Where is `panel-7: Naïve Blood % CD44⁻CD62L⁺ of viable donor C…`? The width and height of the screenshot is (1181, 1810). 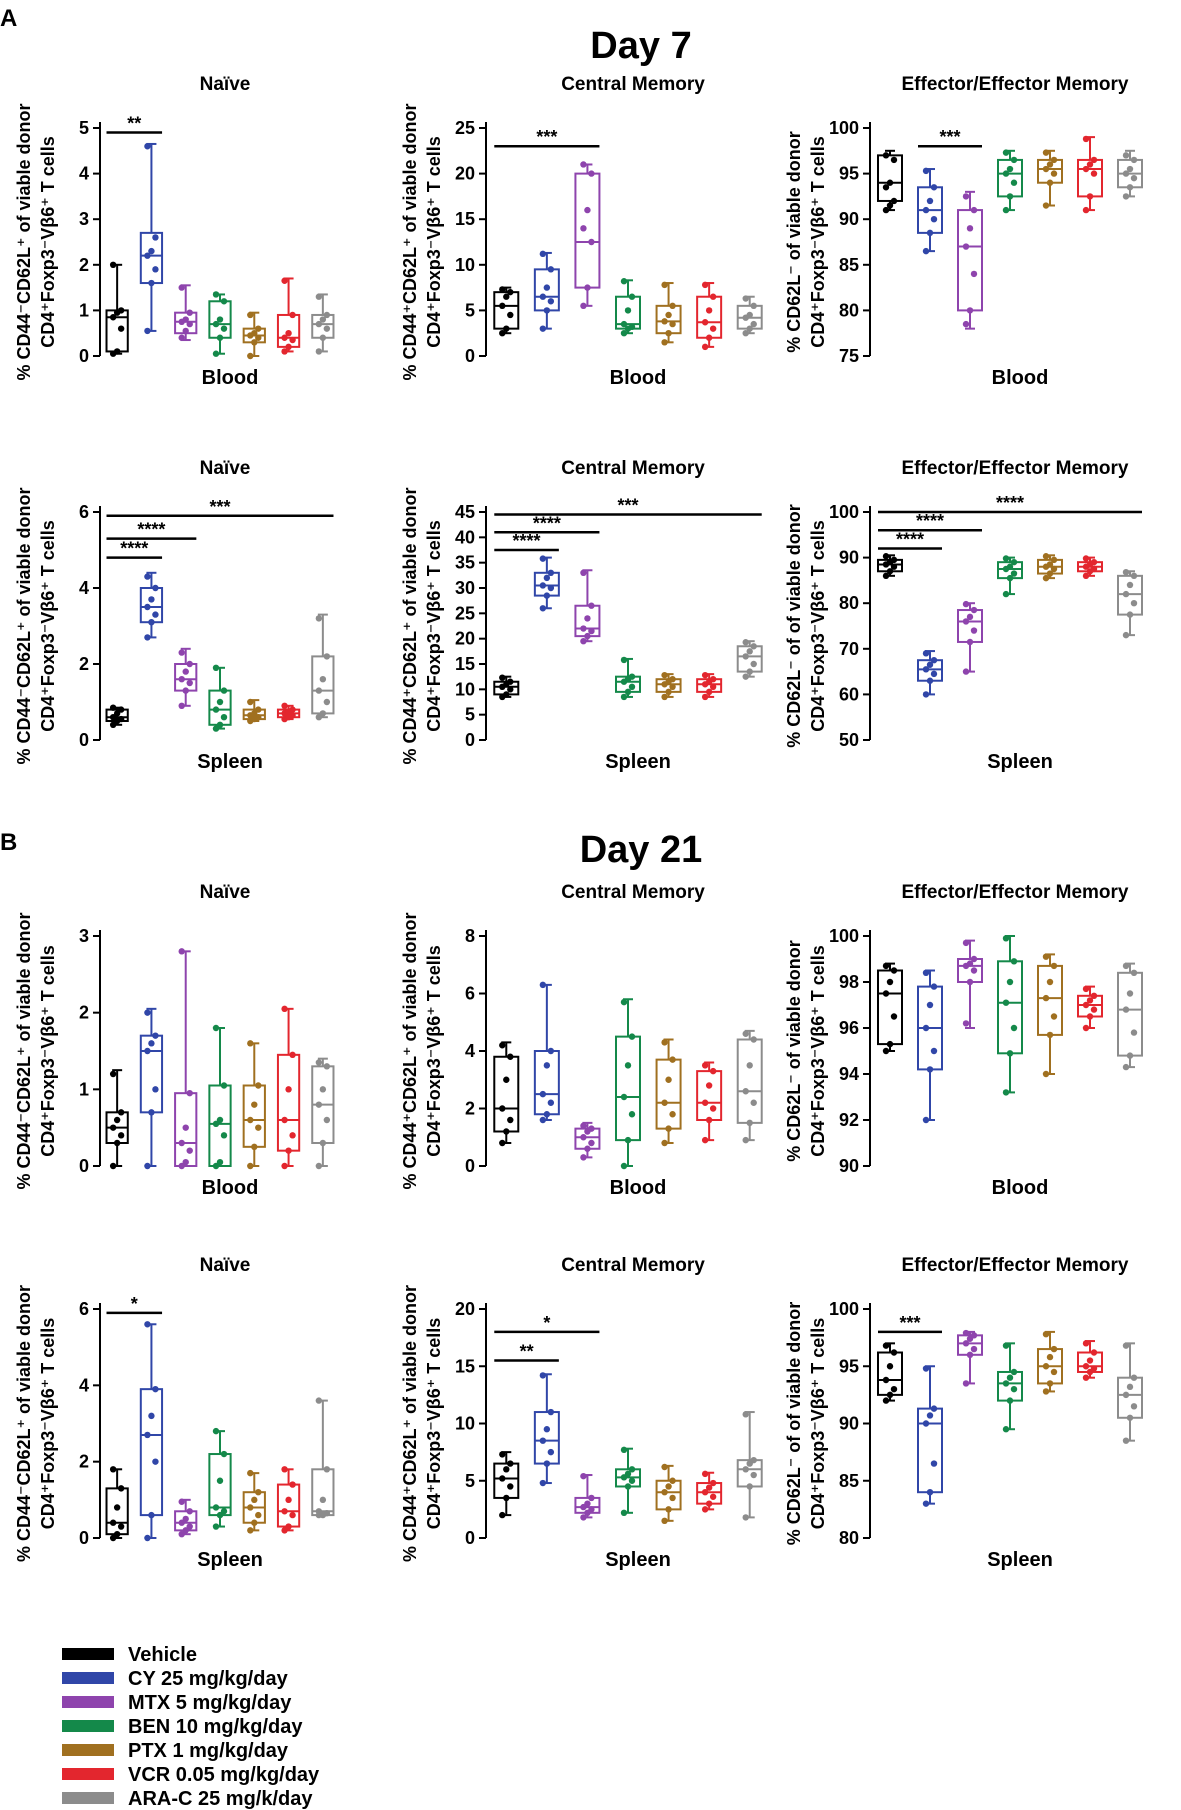 panel-7: Naïve Blood % CD44⁻CD62L⁺ of viable donor C… is located at coordinates (174, 1040).